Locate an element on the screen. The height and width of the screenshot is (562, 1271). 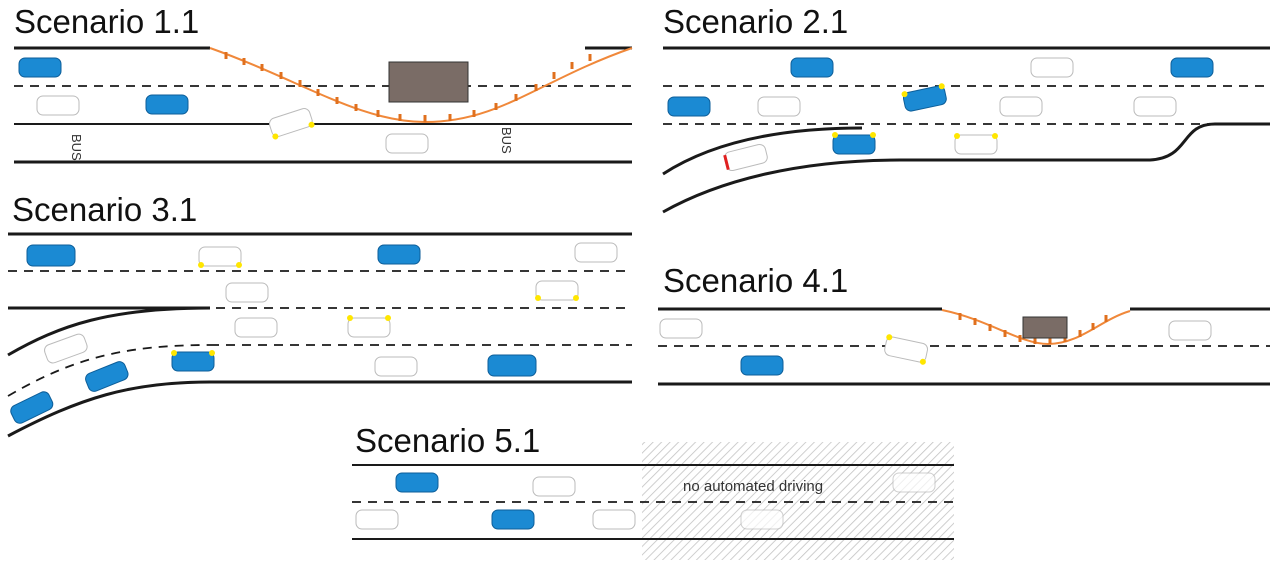
scenario-4-1: Scenario 4.1 is located at coordinates (964, 324).